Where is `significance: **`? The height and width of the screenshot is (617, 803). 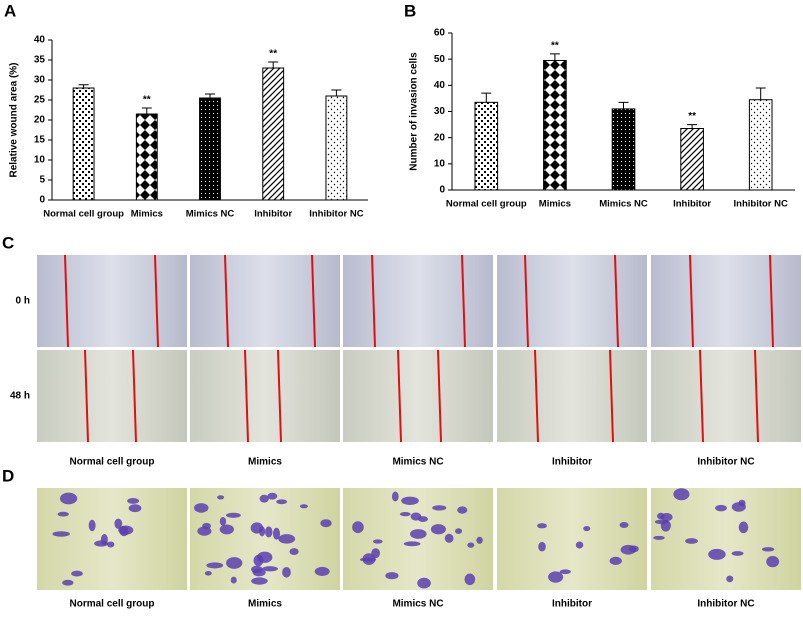
significance: ** is located at coordinates (273, 54).